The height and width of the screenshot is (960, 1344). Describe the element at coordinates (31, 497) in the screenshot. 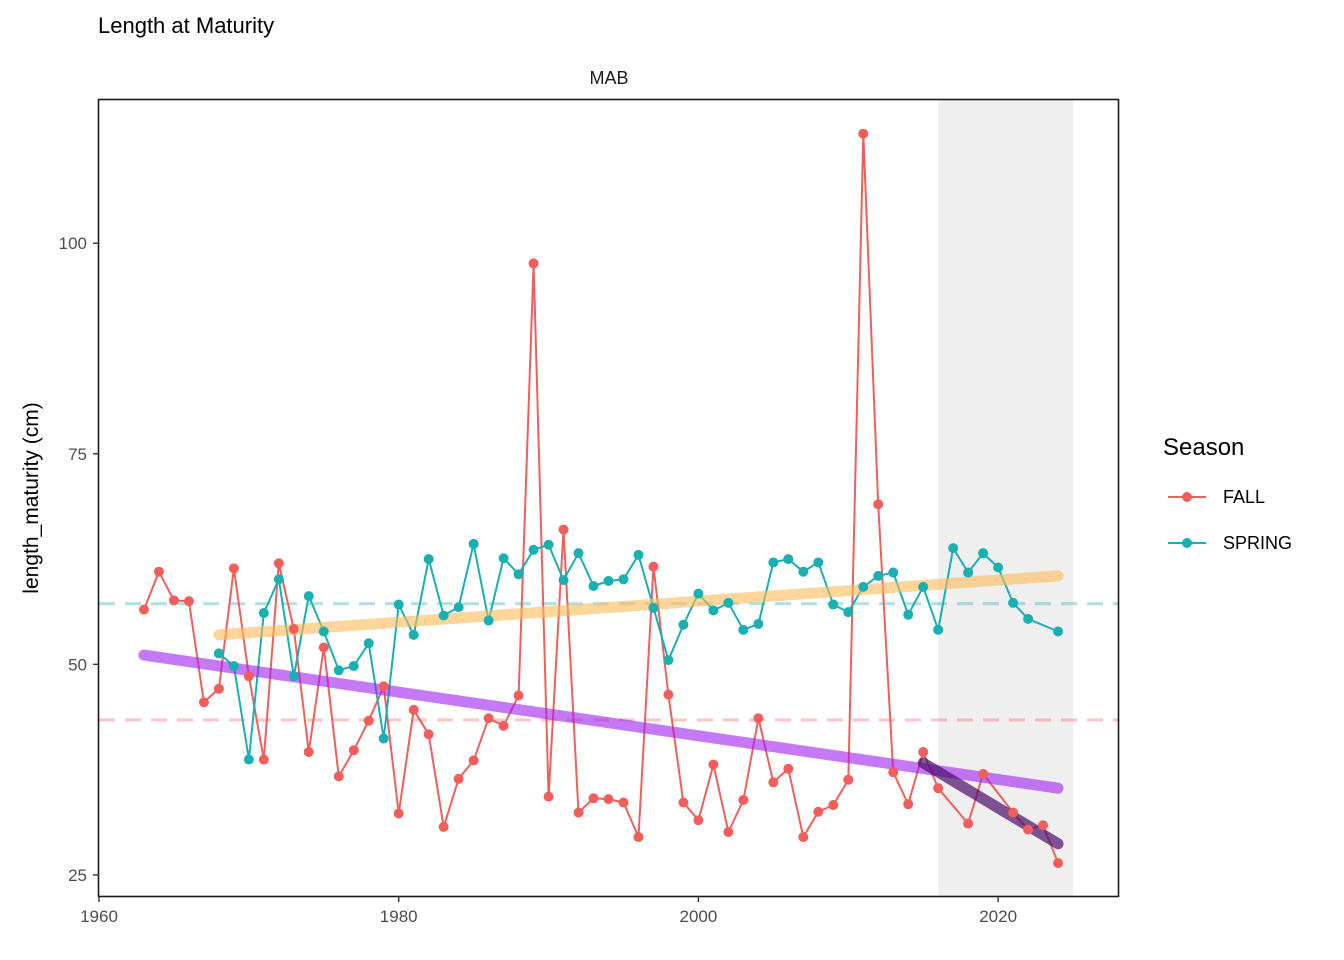

I see `y-axis-title: length_maturity (cm)` at that location.